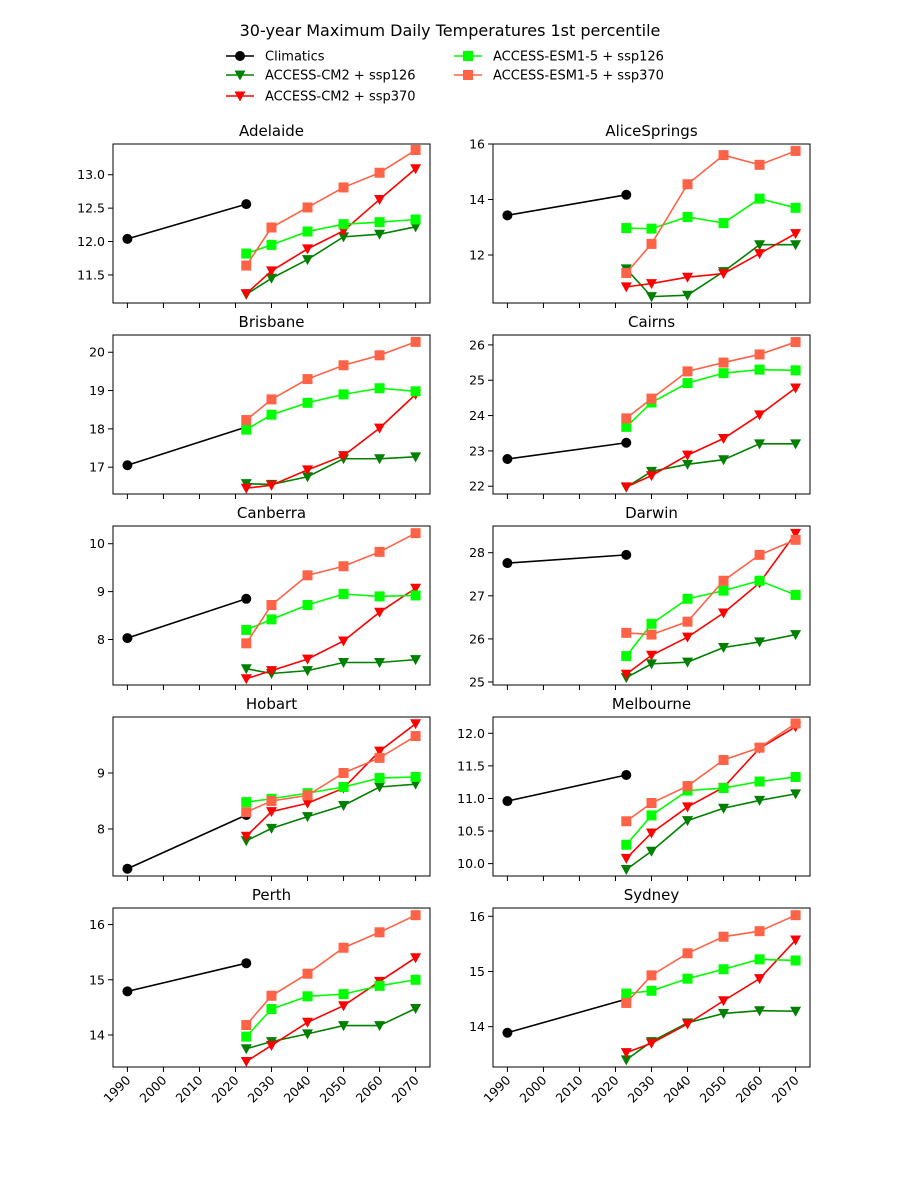 The width and height of the screenshot is (900, 1200). What do you see at coordinates (271, 485) in the screenshot?
I see `data-point-access-cm2-ssp370-2030` at bounding box center [271, 485].